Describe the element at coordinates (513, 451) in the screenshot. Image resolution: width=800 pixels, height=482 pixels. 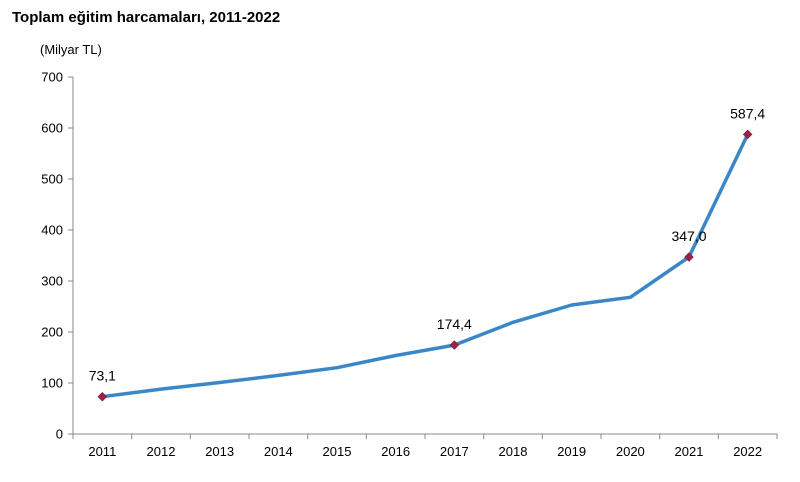
I see `x-tick-label: 2018` at that location.